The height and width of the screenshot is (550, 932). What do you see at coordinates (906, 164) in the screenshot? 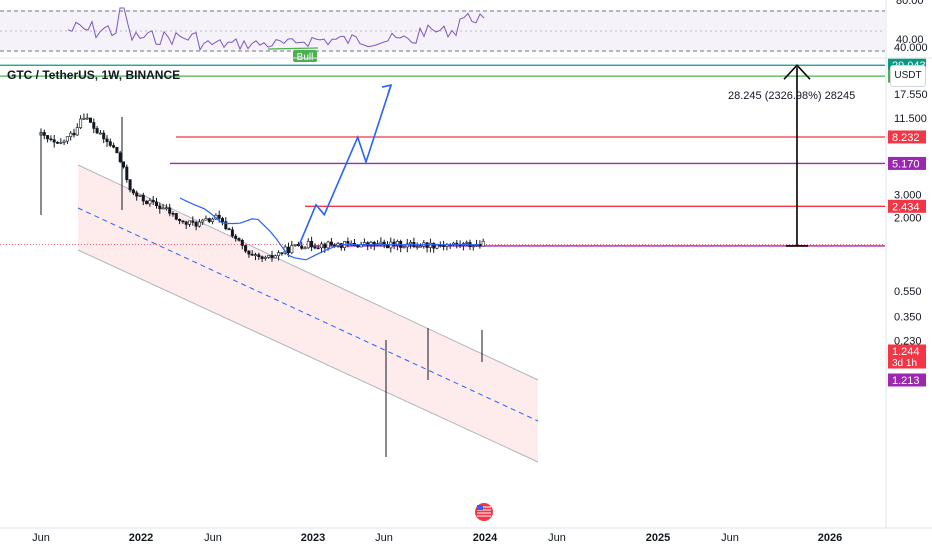
I see `price-tag-label: 5.170` at bounding box center [906, 164].